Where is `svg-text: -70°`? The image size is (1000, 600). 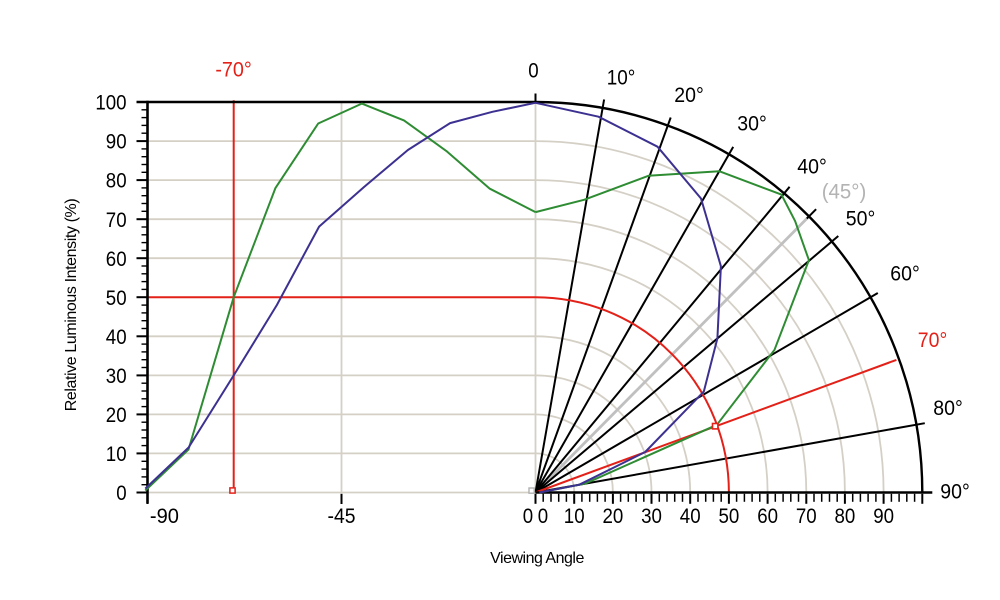 svg-text: -70° is located at coordinates (233, 70).